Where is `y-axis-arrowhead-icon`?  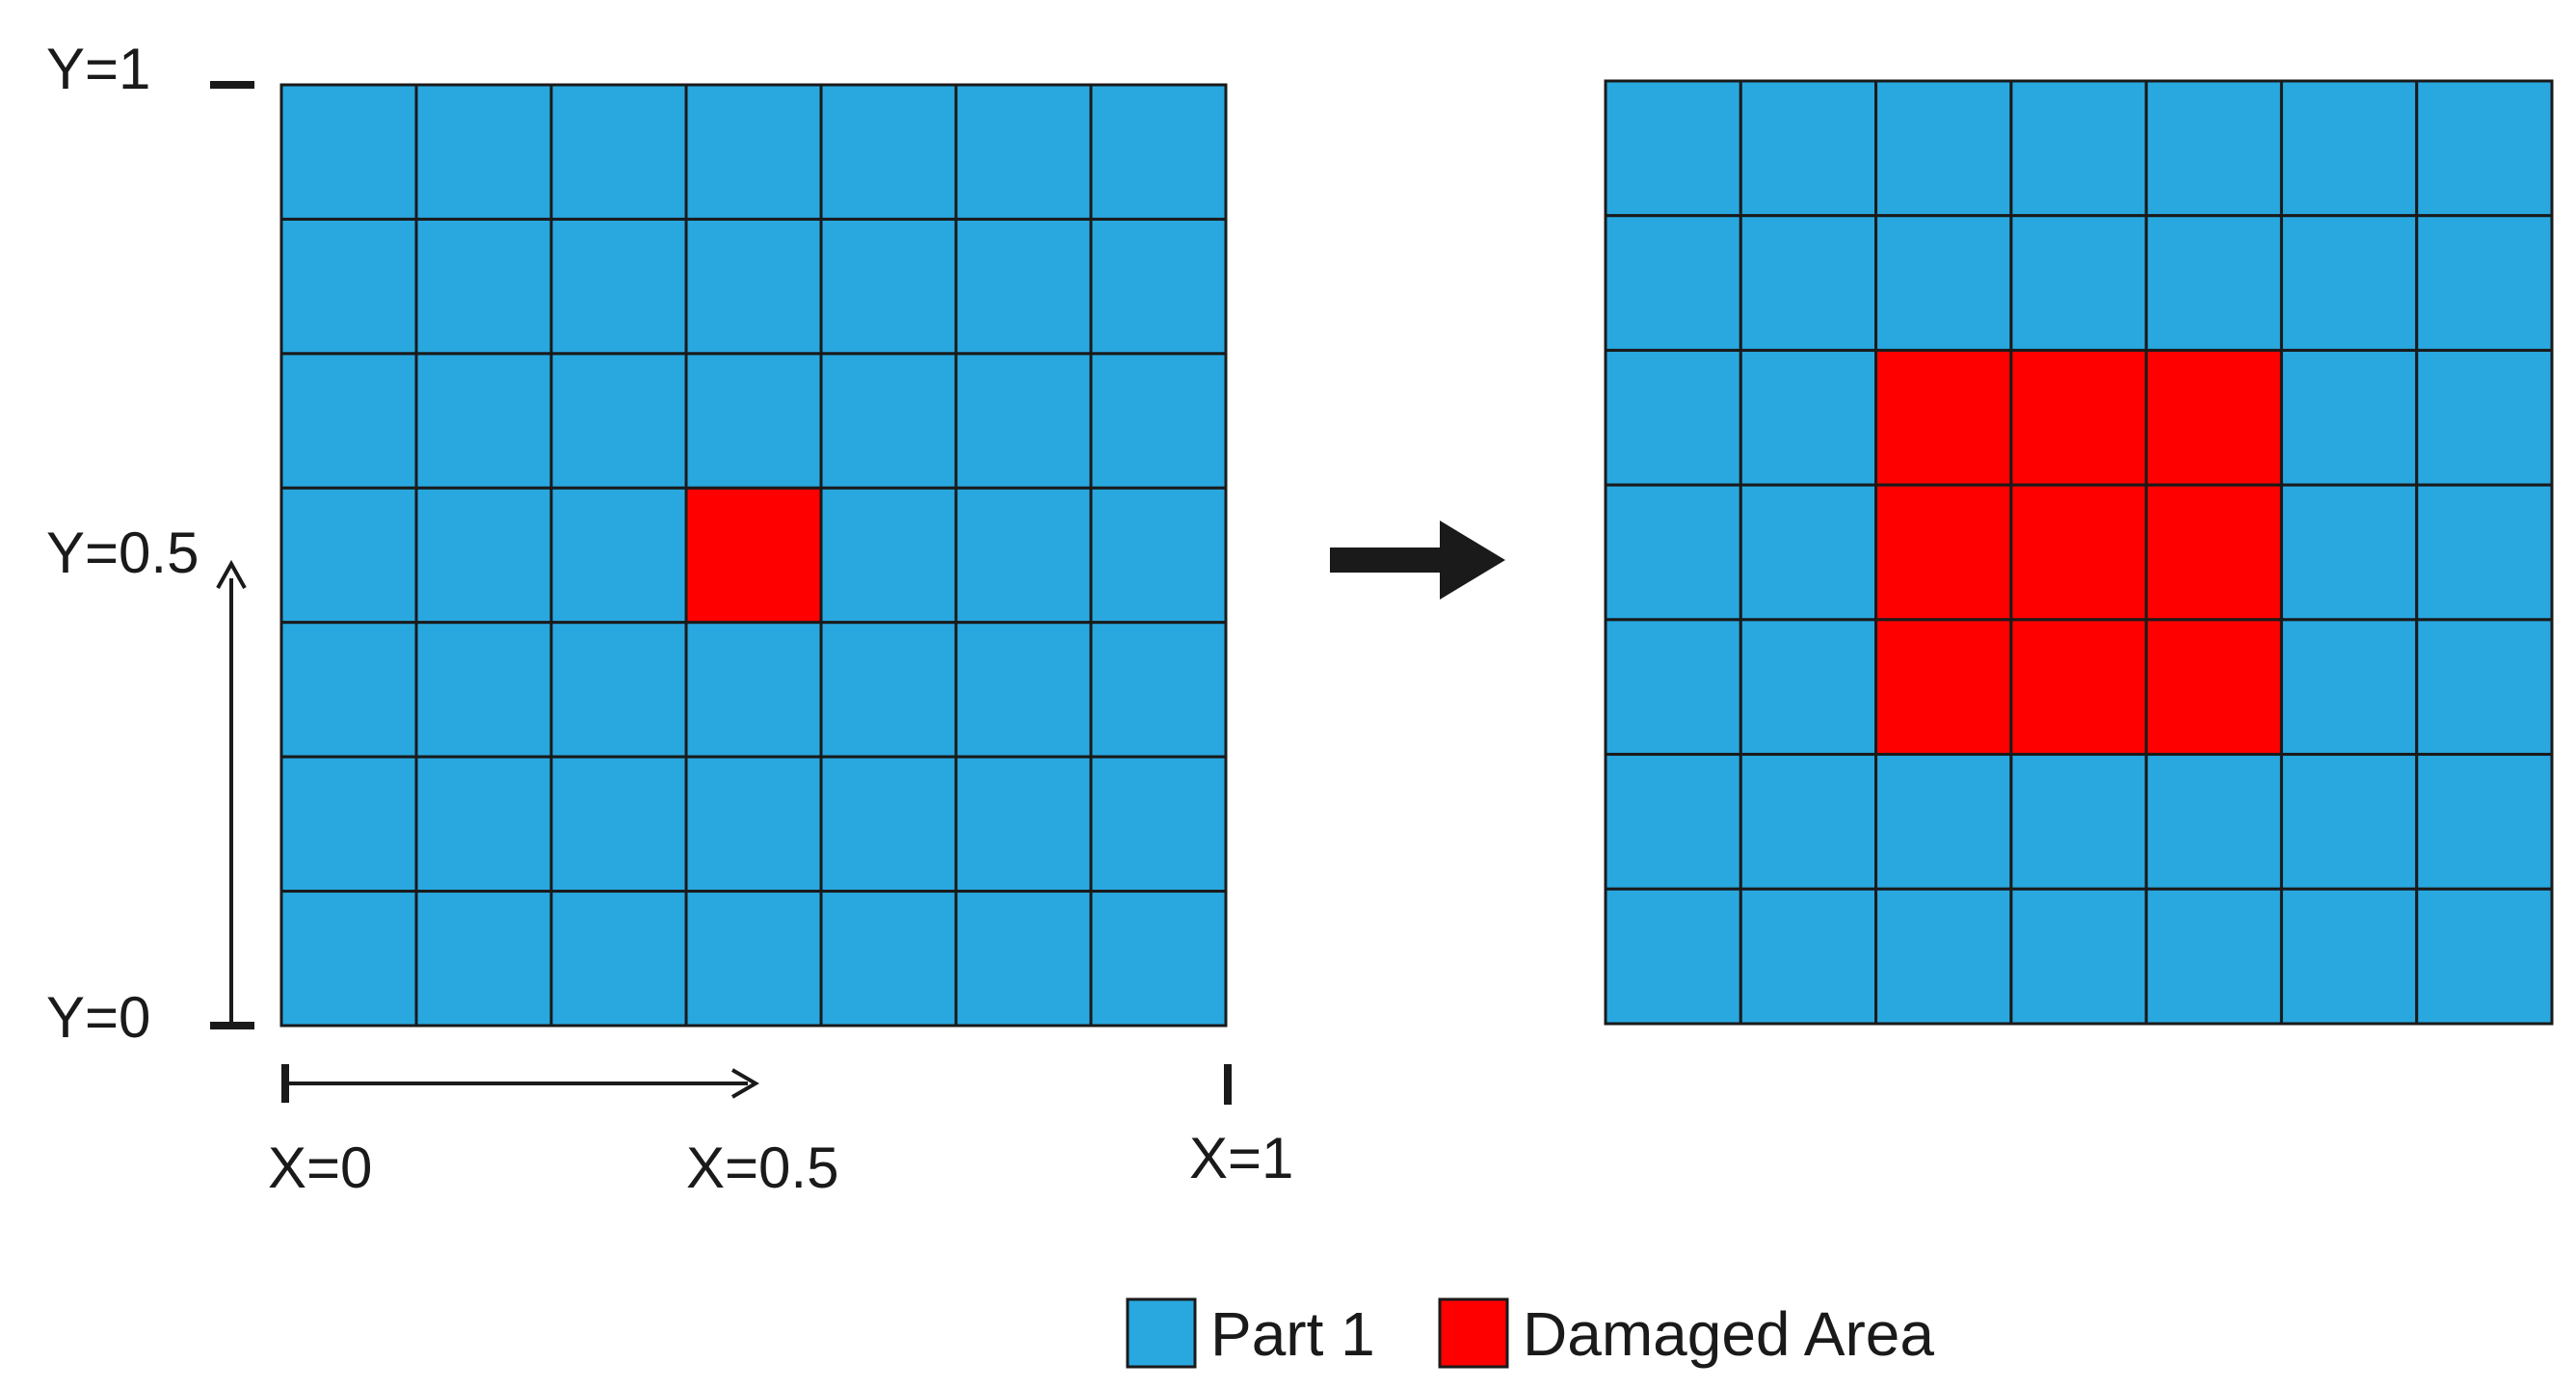 y-axis-arrowhead-icon is located at coordinates (231, 574).